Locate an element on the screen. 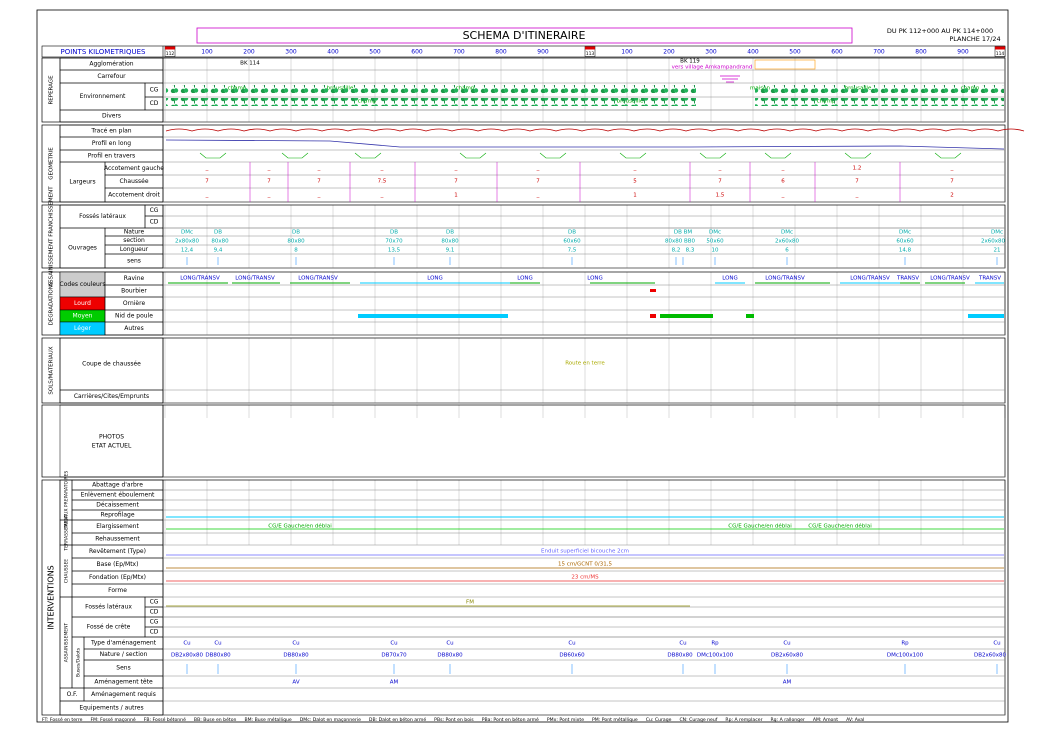  km-tick: 900 is located at coordinates (543, 52).